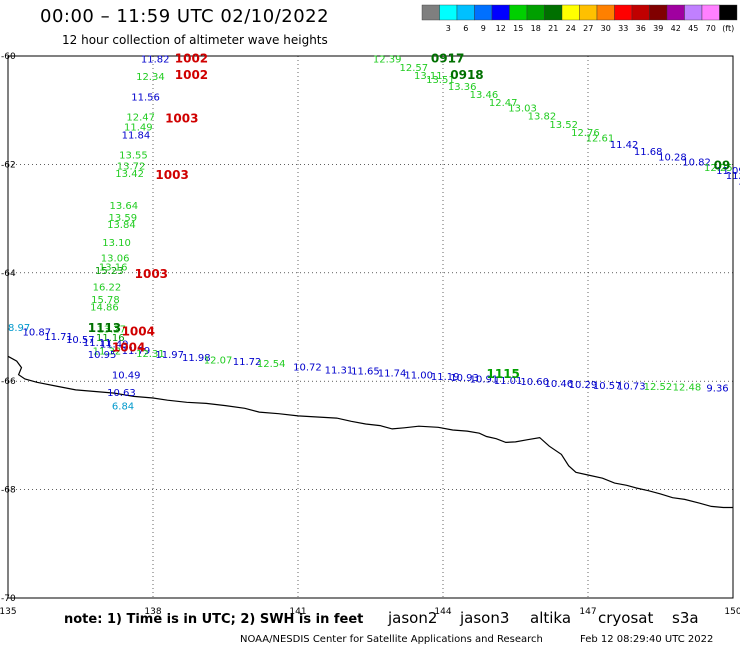  I want to click on wave-height-value: 11.97, so click(169, 355).